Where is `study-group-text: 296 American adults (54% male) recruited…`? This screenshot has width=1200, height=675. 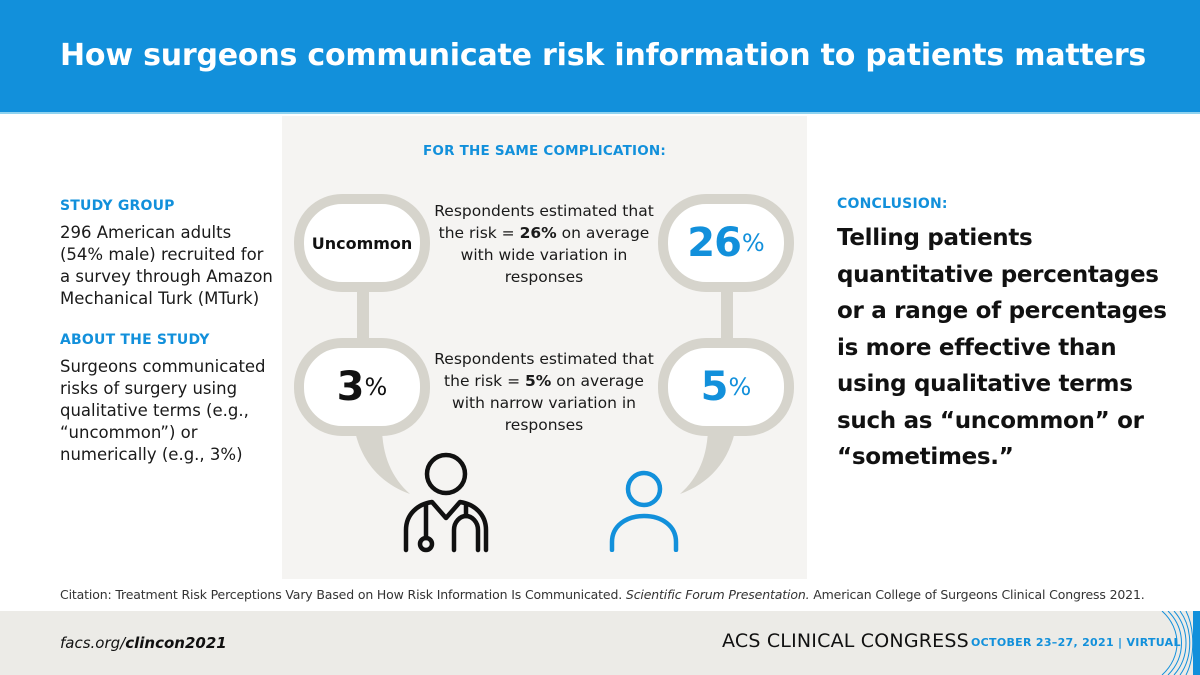
study-group-text: 296 American adults (54% male) recruited… is located at coordinates (166, 265).